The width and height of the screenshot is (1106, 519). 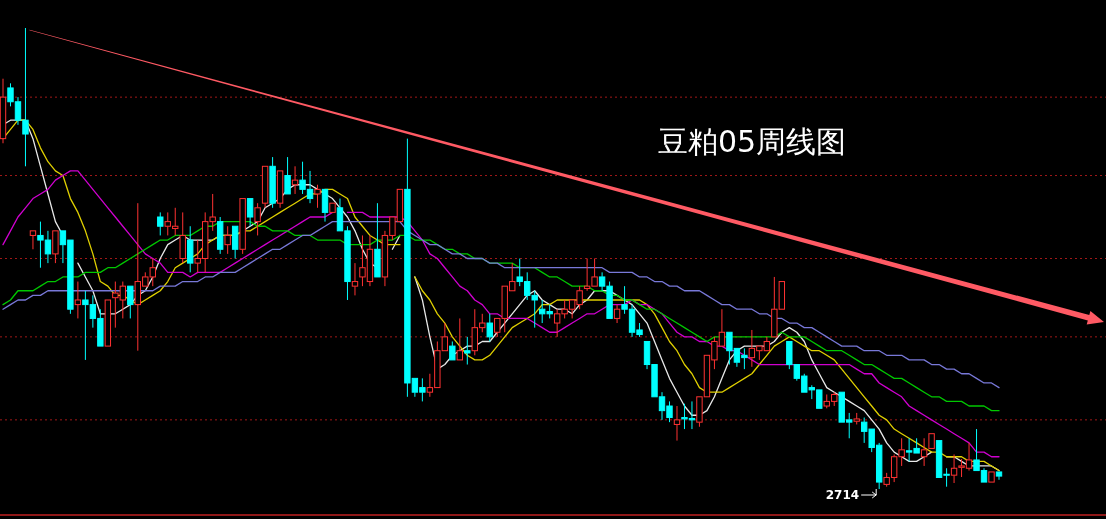 I want to click on annotation: 2714, so click(x=842, y=494).